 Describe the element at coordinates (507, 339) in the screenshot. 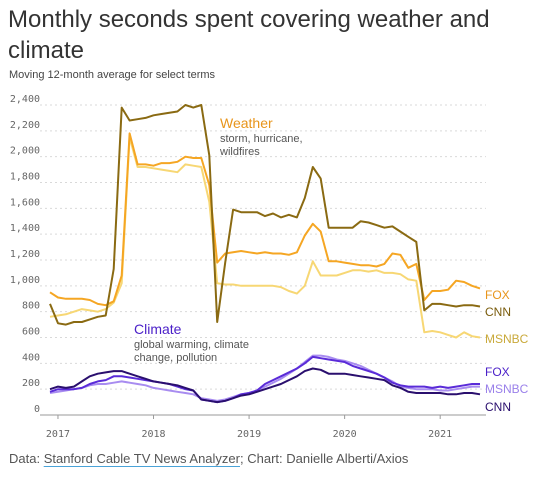

I see `weather-msnbc-label: MSNBC` at that location.